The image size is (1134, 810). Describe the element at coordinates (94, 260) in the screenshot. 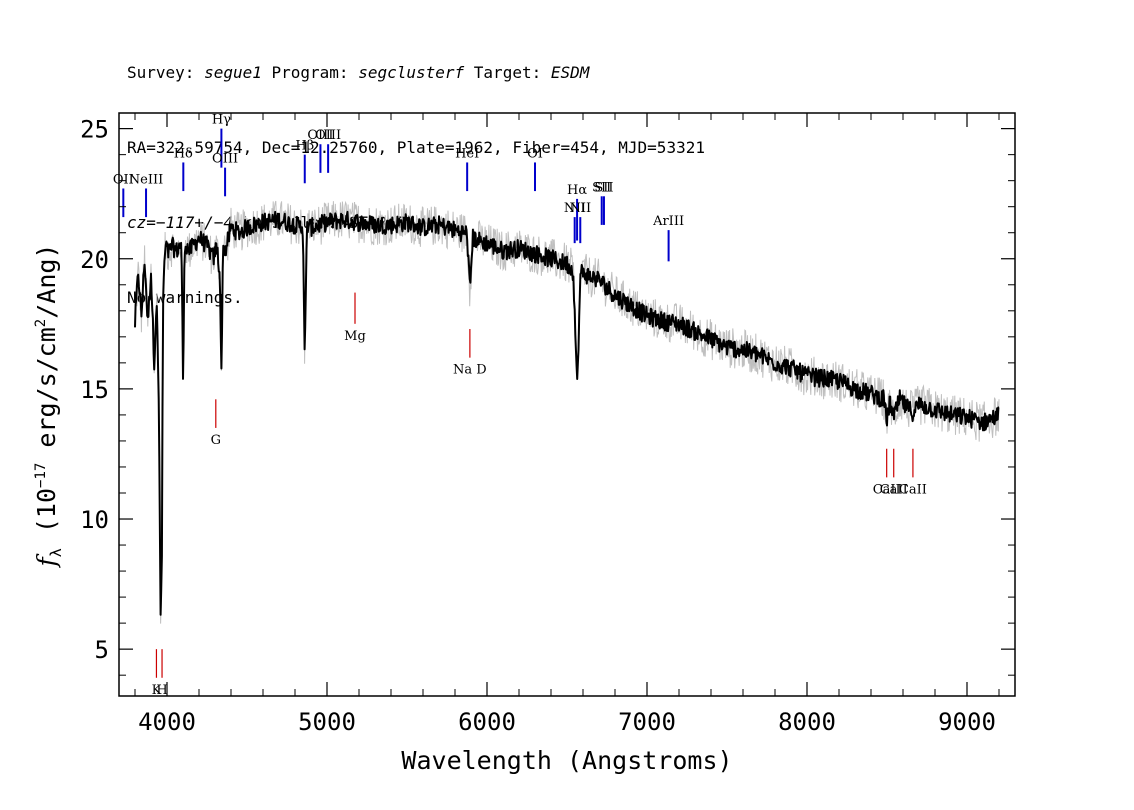

I see `y-tick-label: 20` at that location.